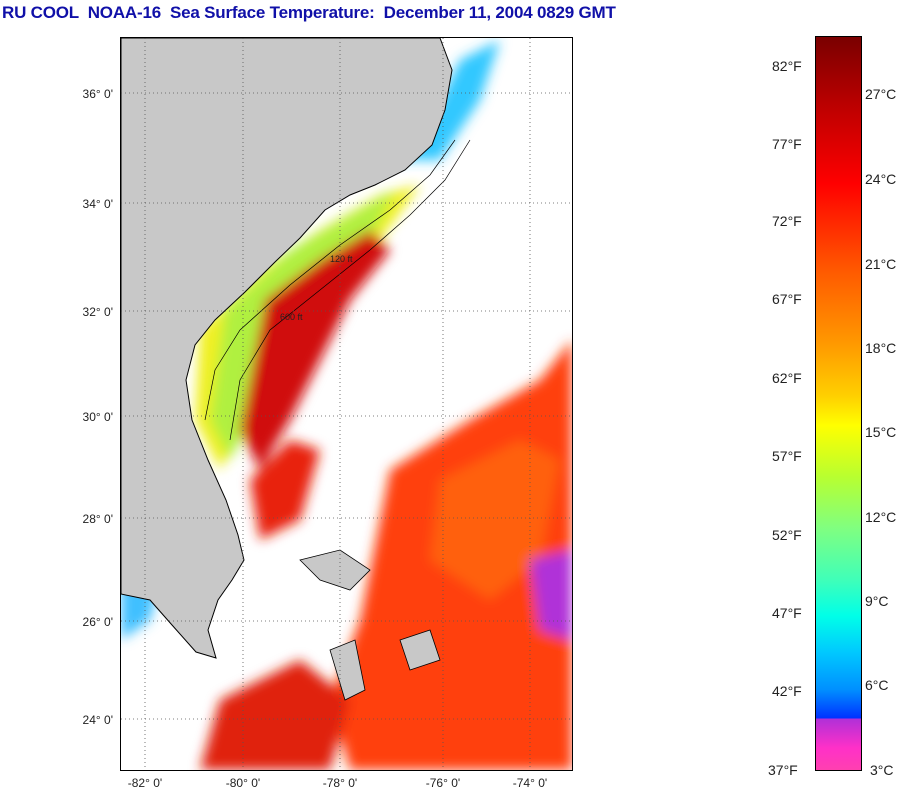 Image resolution: width=905 pixels, height=793 pixels. Describe the element at coordinates (98, 204) in the screenshot. I see `lat-label: 34° 0'` at that location.